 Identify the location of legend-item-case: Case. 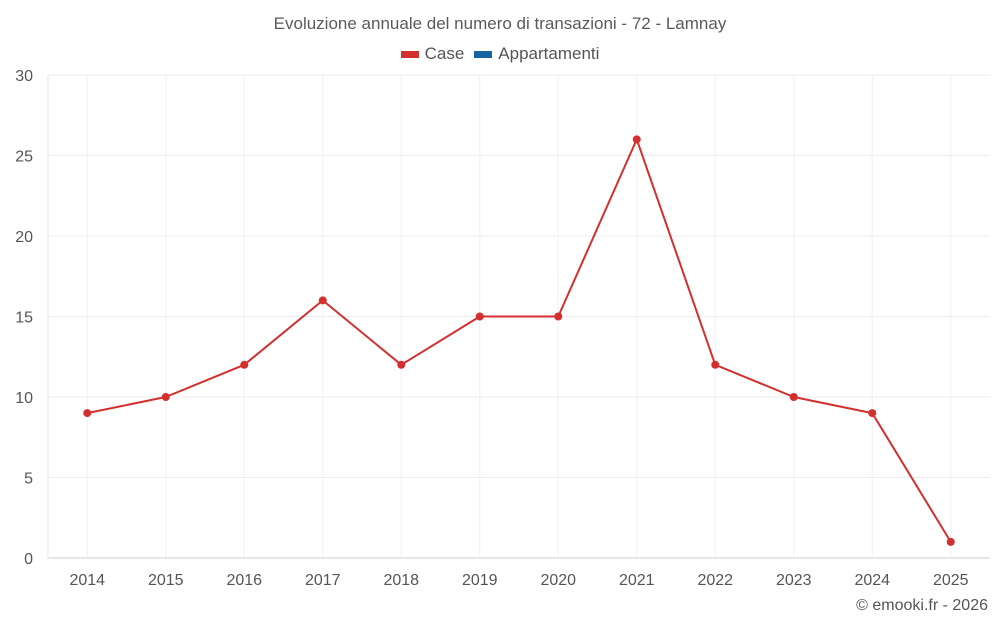
(432, 54).